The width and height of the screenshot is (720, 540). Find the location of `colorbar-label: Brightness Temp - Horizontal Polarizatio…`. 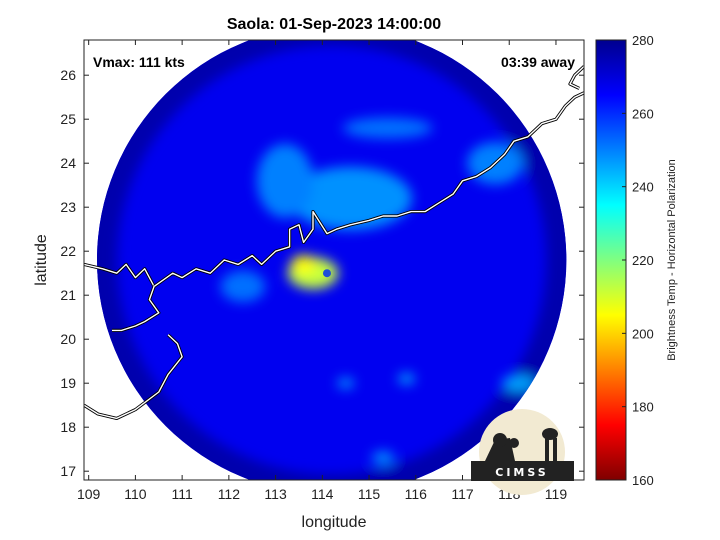

colorbar-label: Brightness Temp - Horizontal Polarizatio… is located at coordinates (672, 260).